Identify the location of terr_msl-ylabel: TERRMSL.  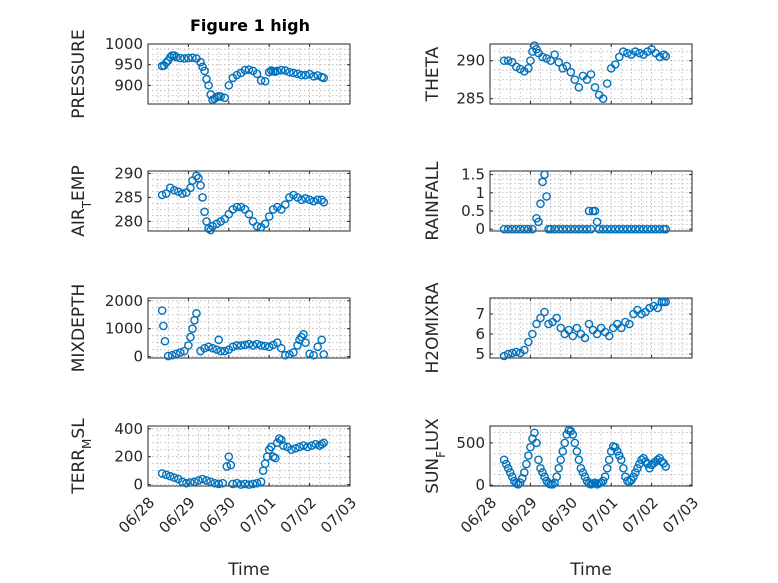
(81, 456).